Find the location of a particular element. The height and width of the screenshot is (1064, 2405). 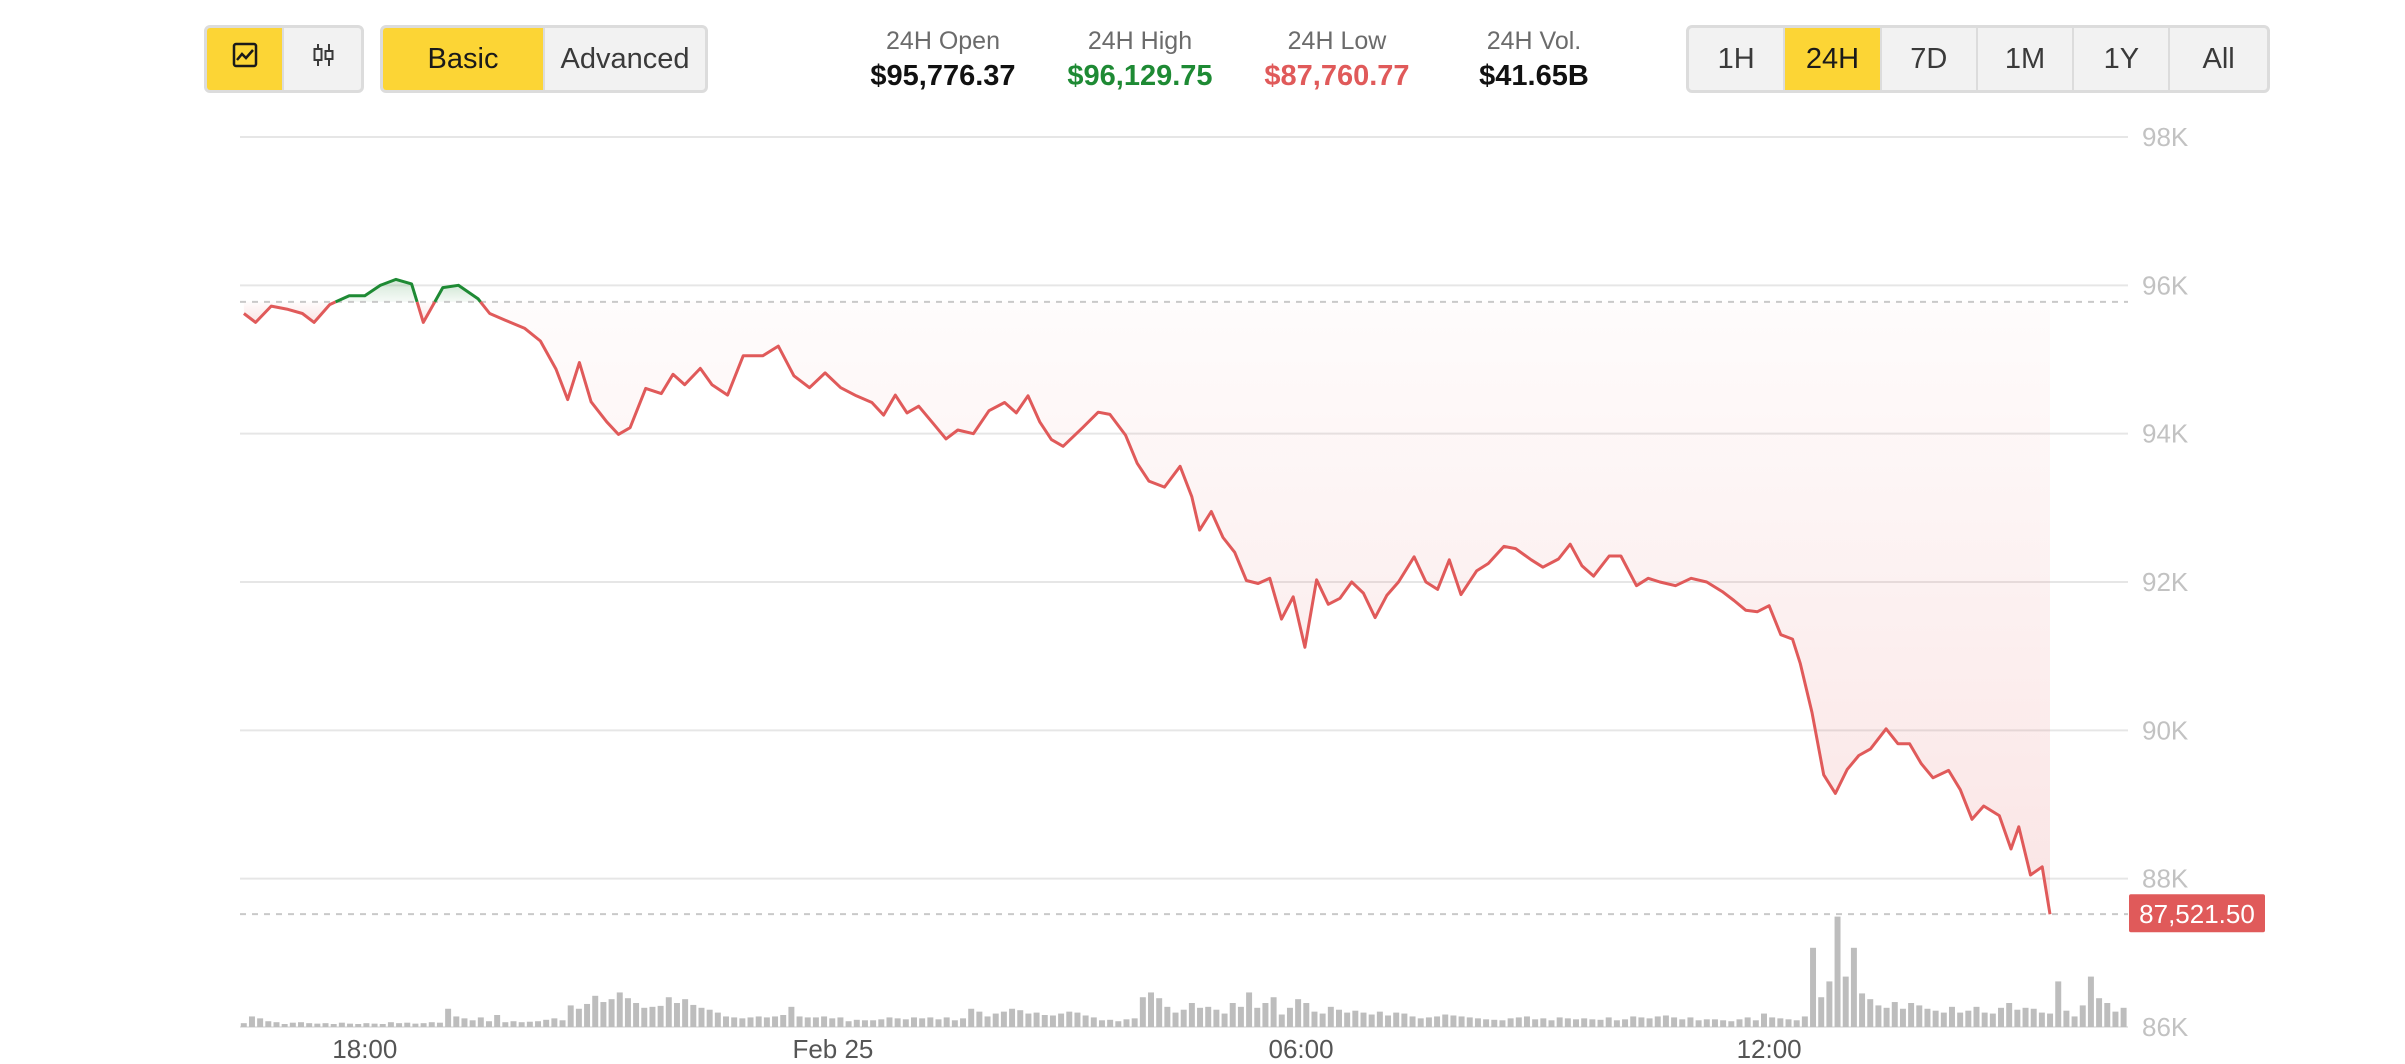

range-24h-button: 24H is located at coordinates (1833, 59).